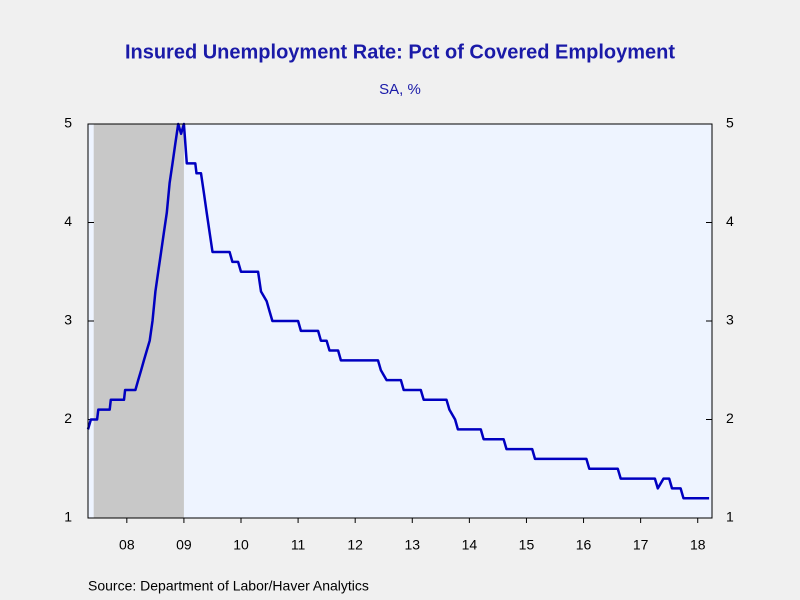 This screenshot has height=600, width=800. What do you see at coordinates (241, 545) in the screenshot?
I see `x-tick-label: 10` at bounding box center [241, 545].